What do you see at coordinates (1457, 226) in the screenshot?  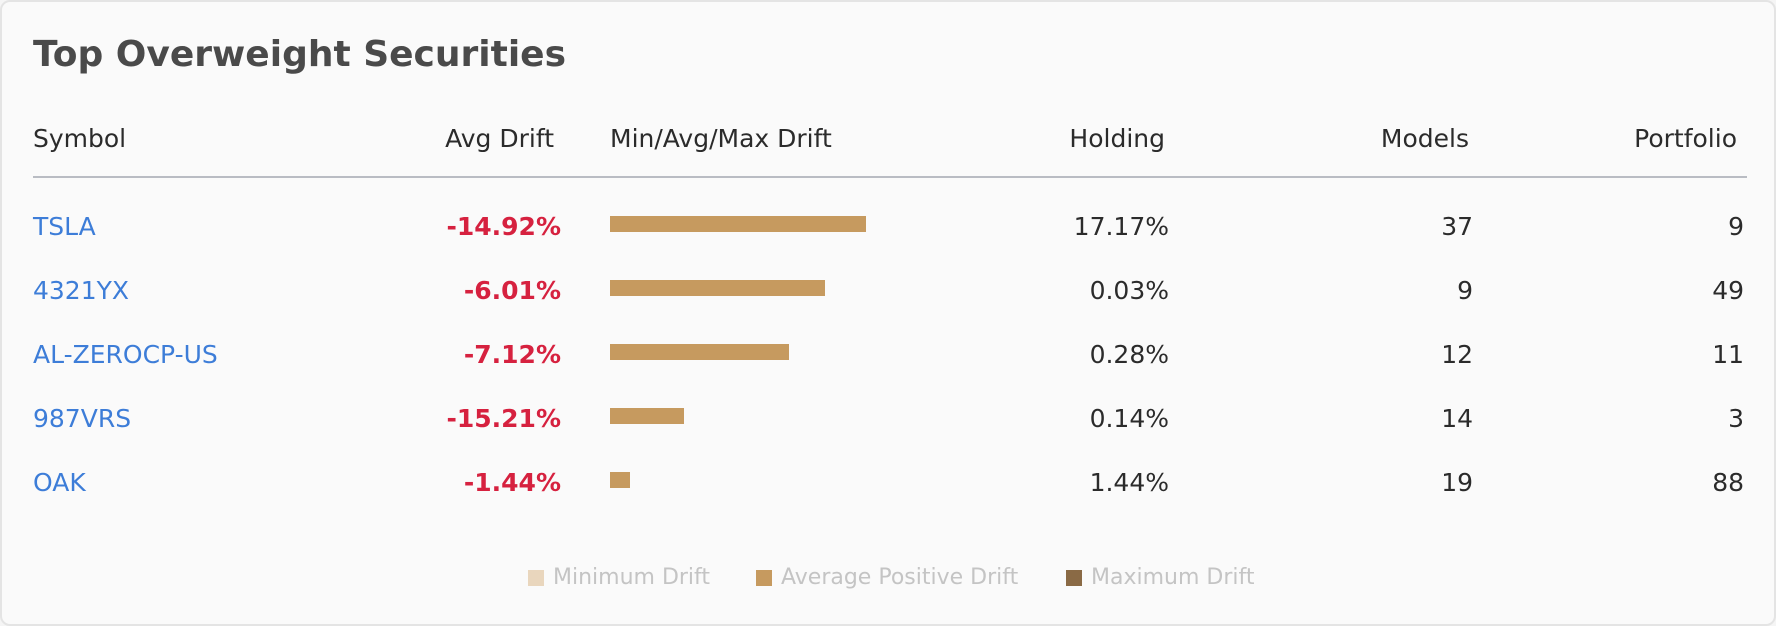 I see `models-value: 37` at bounding box center [1457, 226].